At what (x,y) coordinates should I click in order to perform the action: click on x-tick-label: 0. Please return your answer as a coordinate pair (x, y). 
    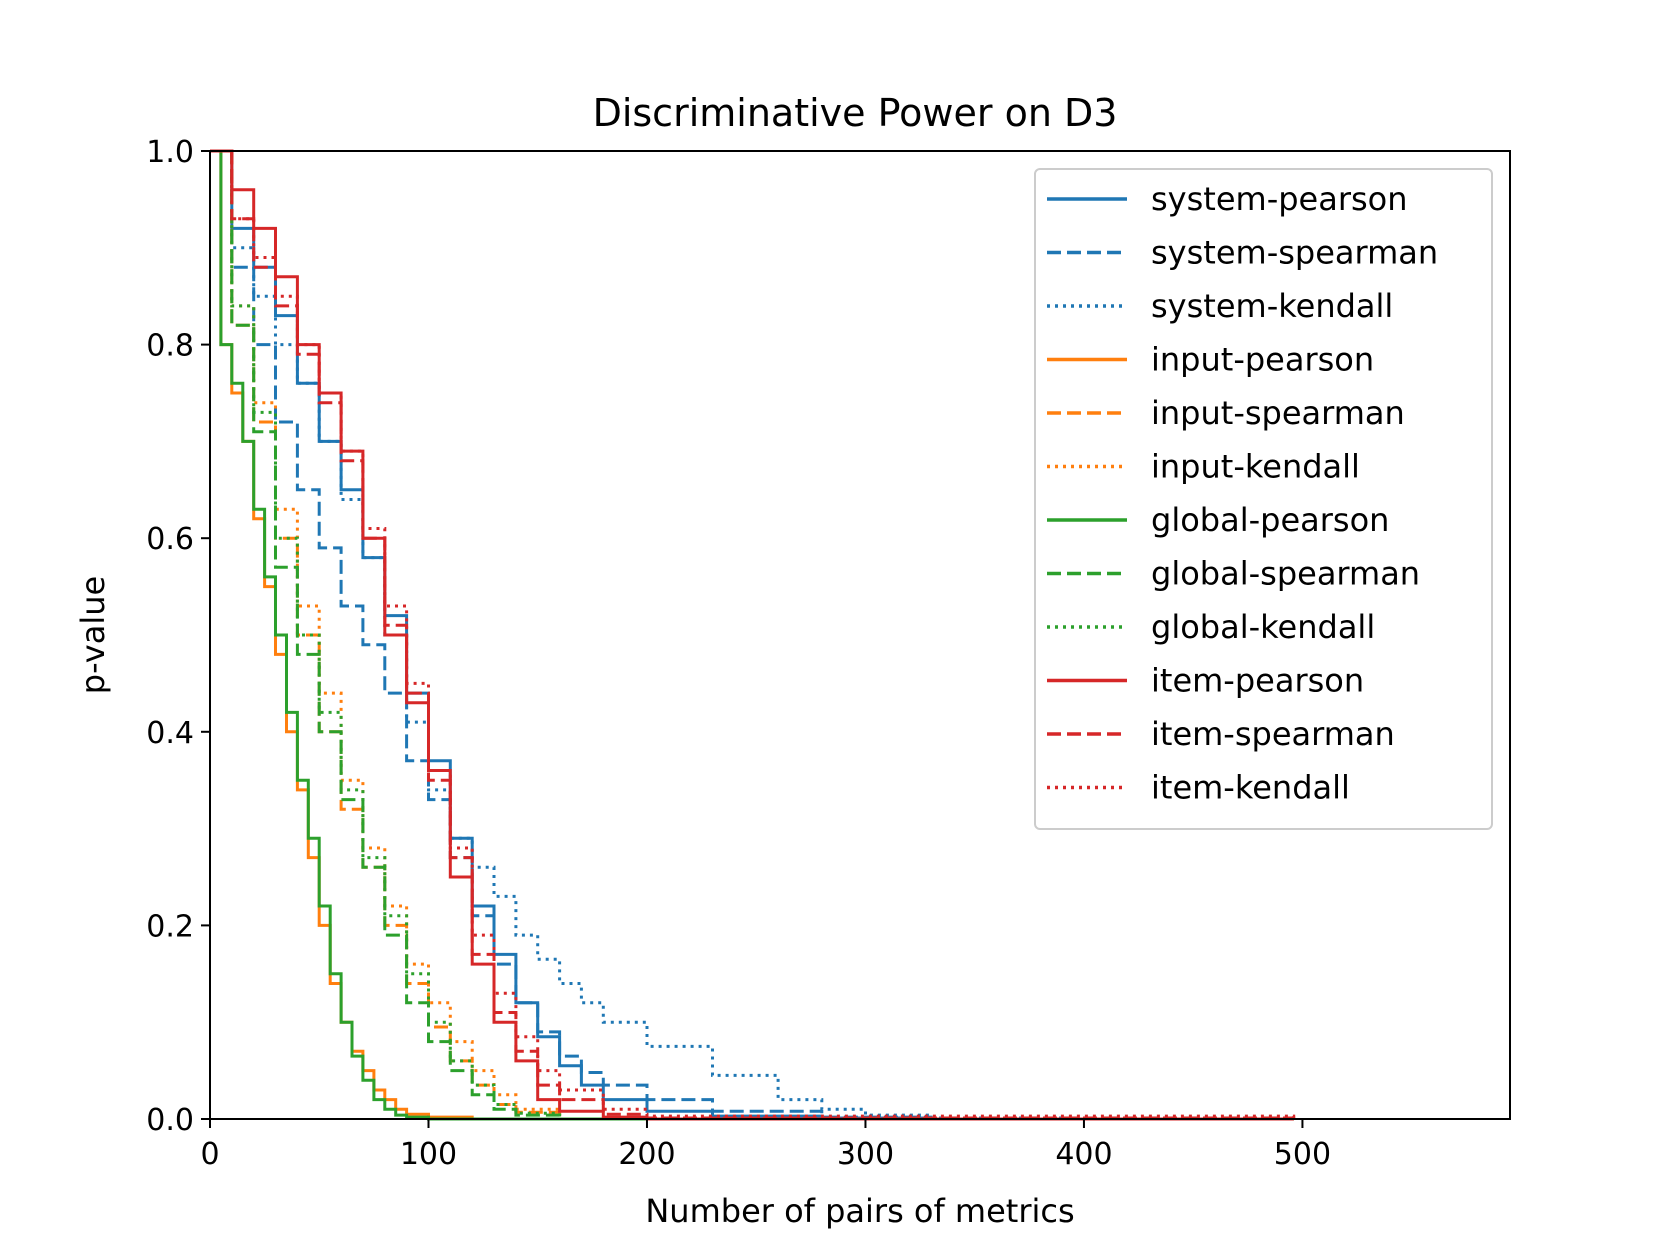
    Looking at the image, I should click on (209, 1154).